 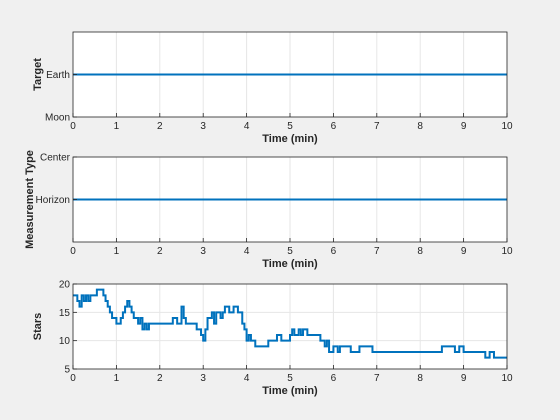 I want to click on y-tick-label: 15, so click(x=65, y=313).